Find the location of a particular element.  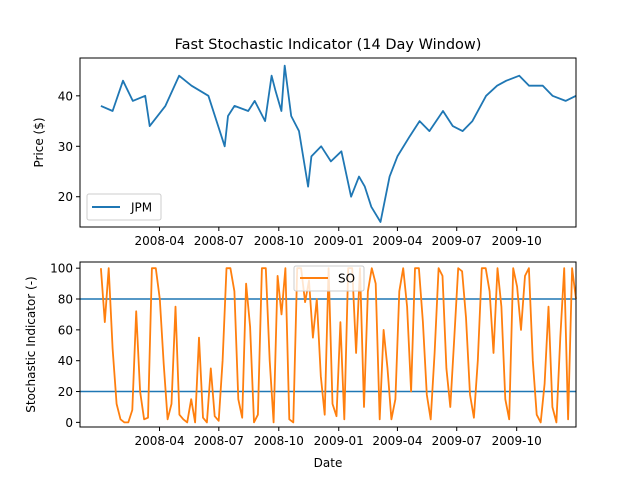

price-legend-box is located at coordinates (124, 207).